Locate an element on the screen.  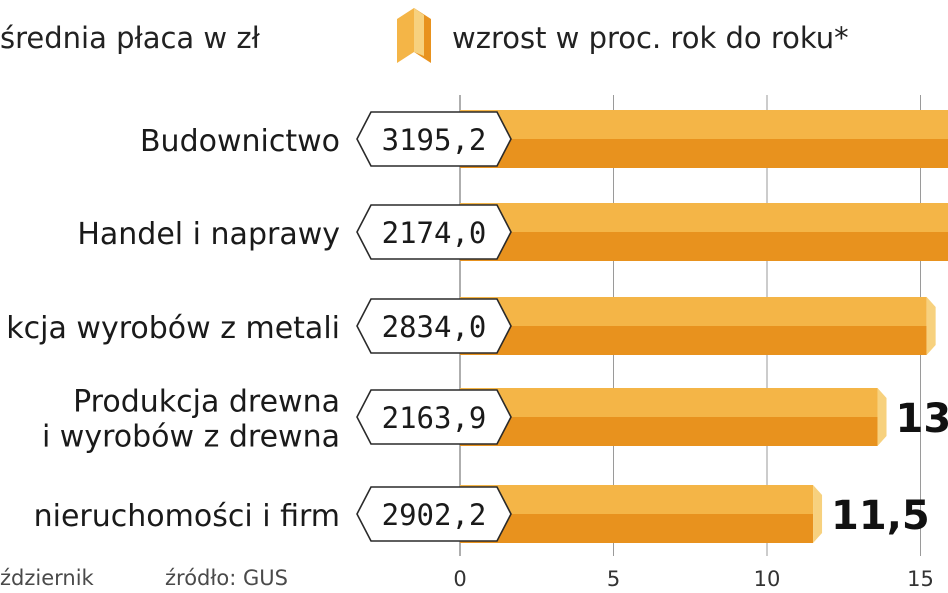
salary-value: 3195,2 is located at coordinates (434, 140).